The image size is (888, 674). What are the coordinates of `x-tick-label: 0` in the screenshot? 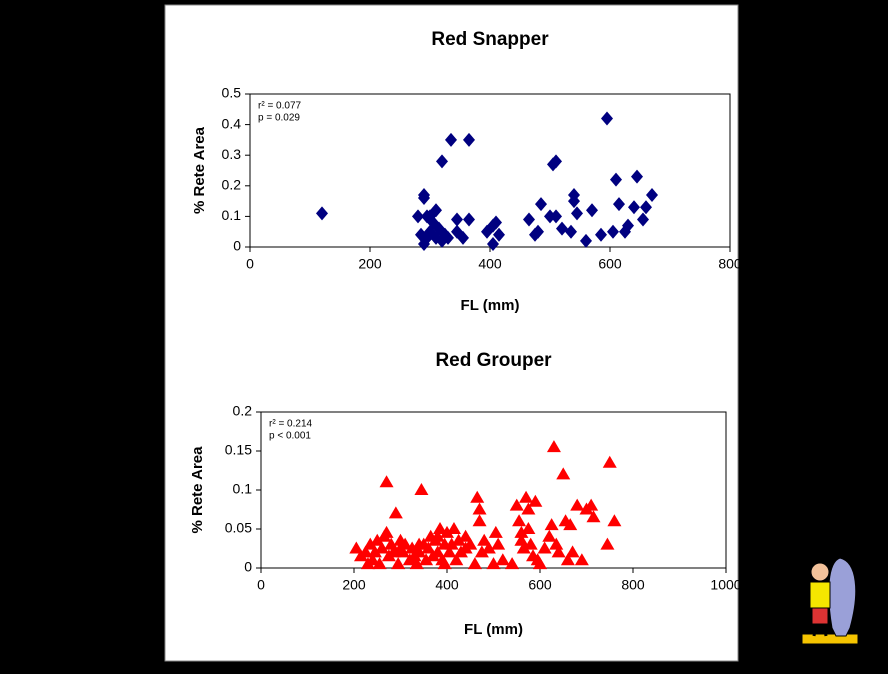 It's located at (250, 264).